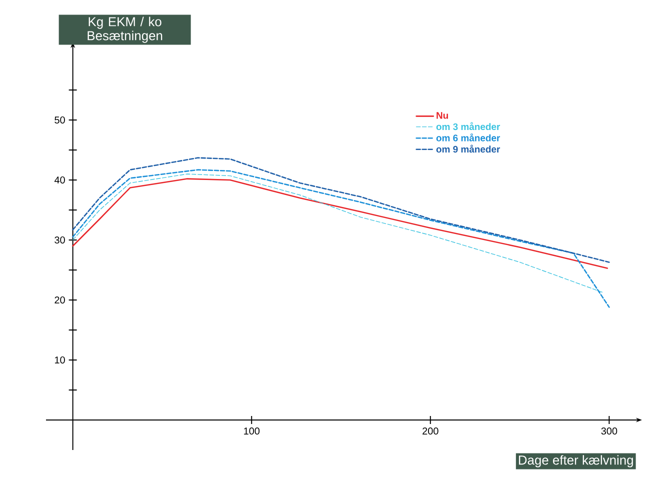 Image resolution: width=648 pixels, height=477 pixels. What do you see at coordinates (442, 115) in the screenshot?
I see `legend-label: Nu` at bounding box center [442, 115].